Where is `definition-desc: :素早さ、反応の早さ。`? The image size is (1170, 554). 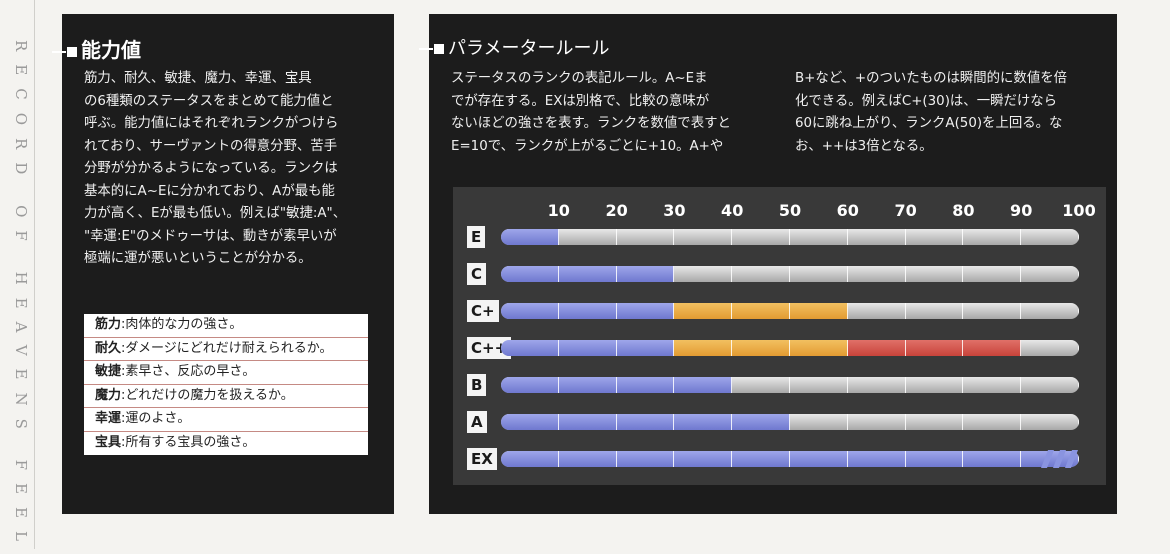 definition-desc: :素早さ、反応の早さ。 is located at coordinates (188, 372).